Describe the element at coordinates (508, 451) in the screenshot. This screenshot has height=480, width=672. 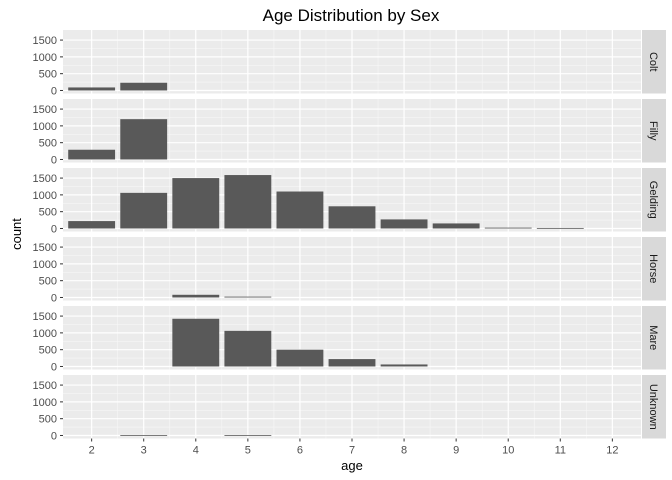
I see `x-tick-label: 10` at that location.